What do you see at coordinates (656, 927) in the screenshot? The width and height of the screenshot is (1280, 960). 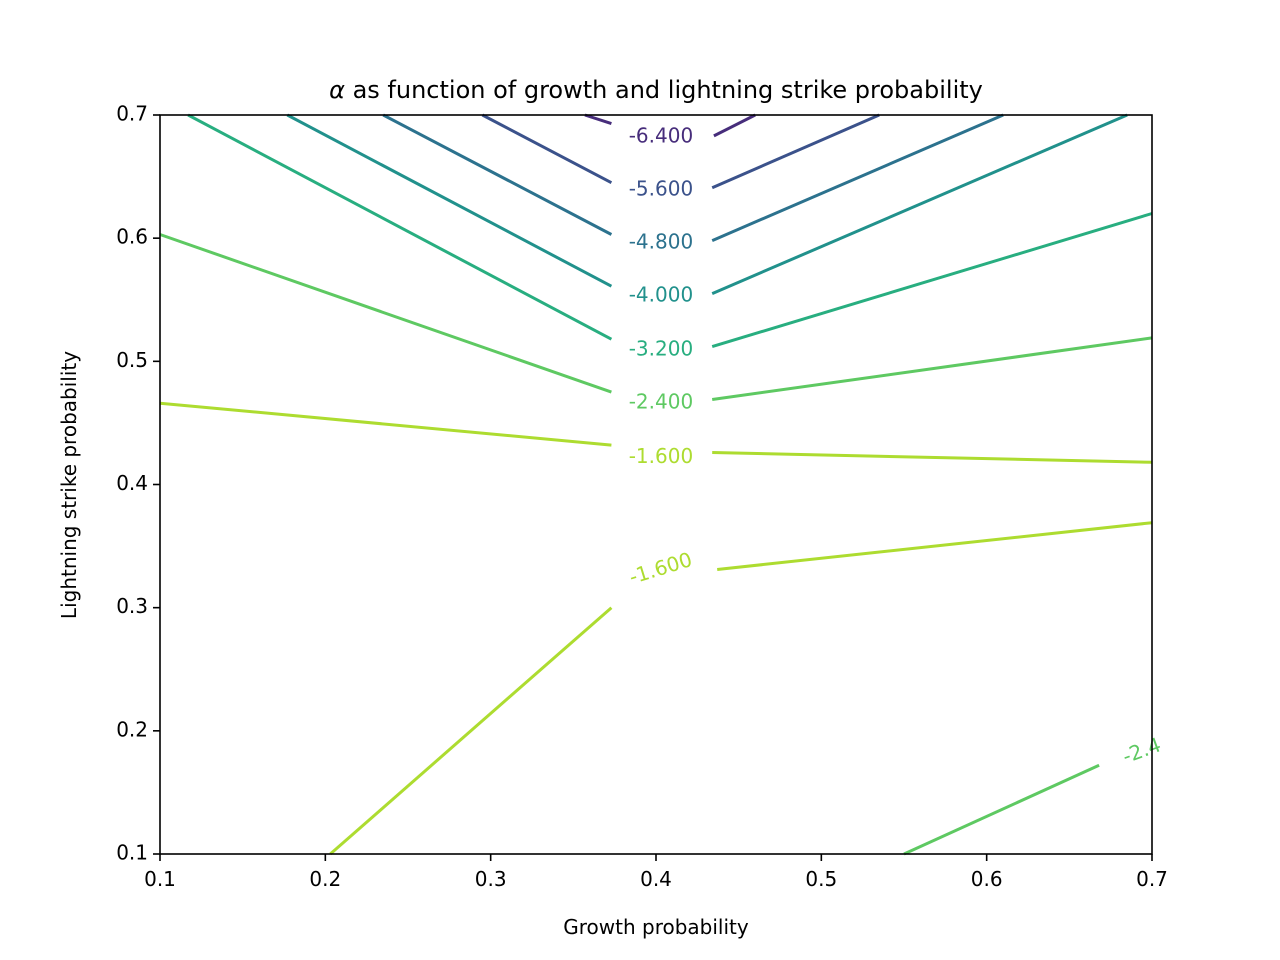 I see `x-axis-label: Growth probability` at bounding box center [656, 927].